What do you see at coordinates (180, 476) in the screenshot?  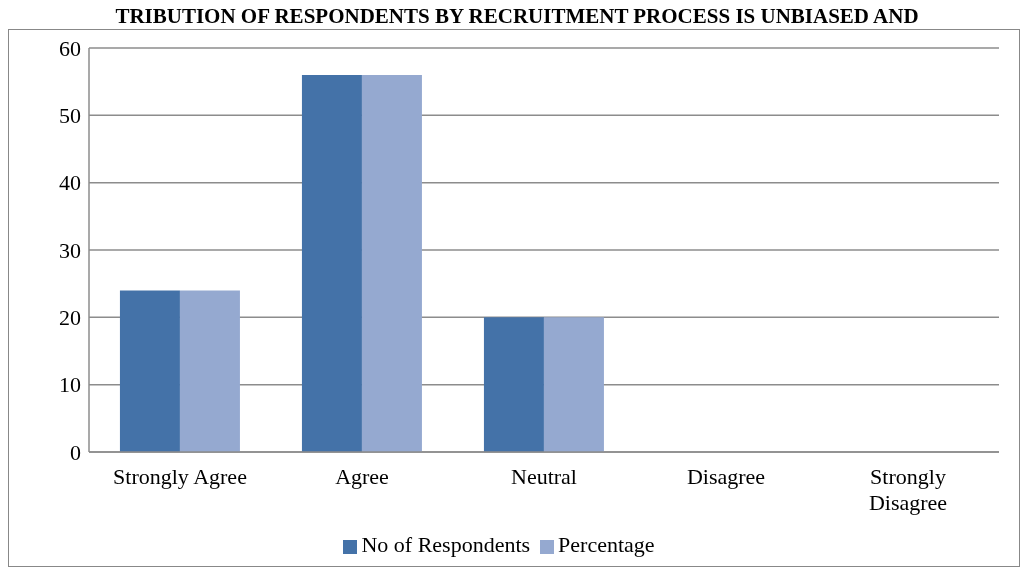 I see `x-tick-label: Strongly Agree` at bounding box center [180, 476].